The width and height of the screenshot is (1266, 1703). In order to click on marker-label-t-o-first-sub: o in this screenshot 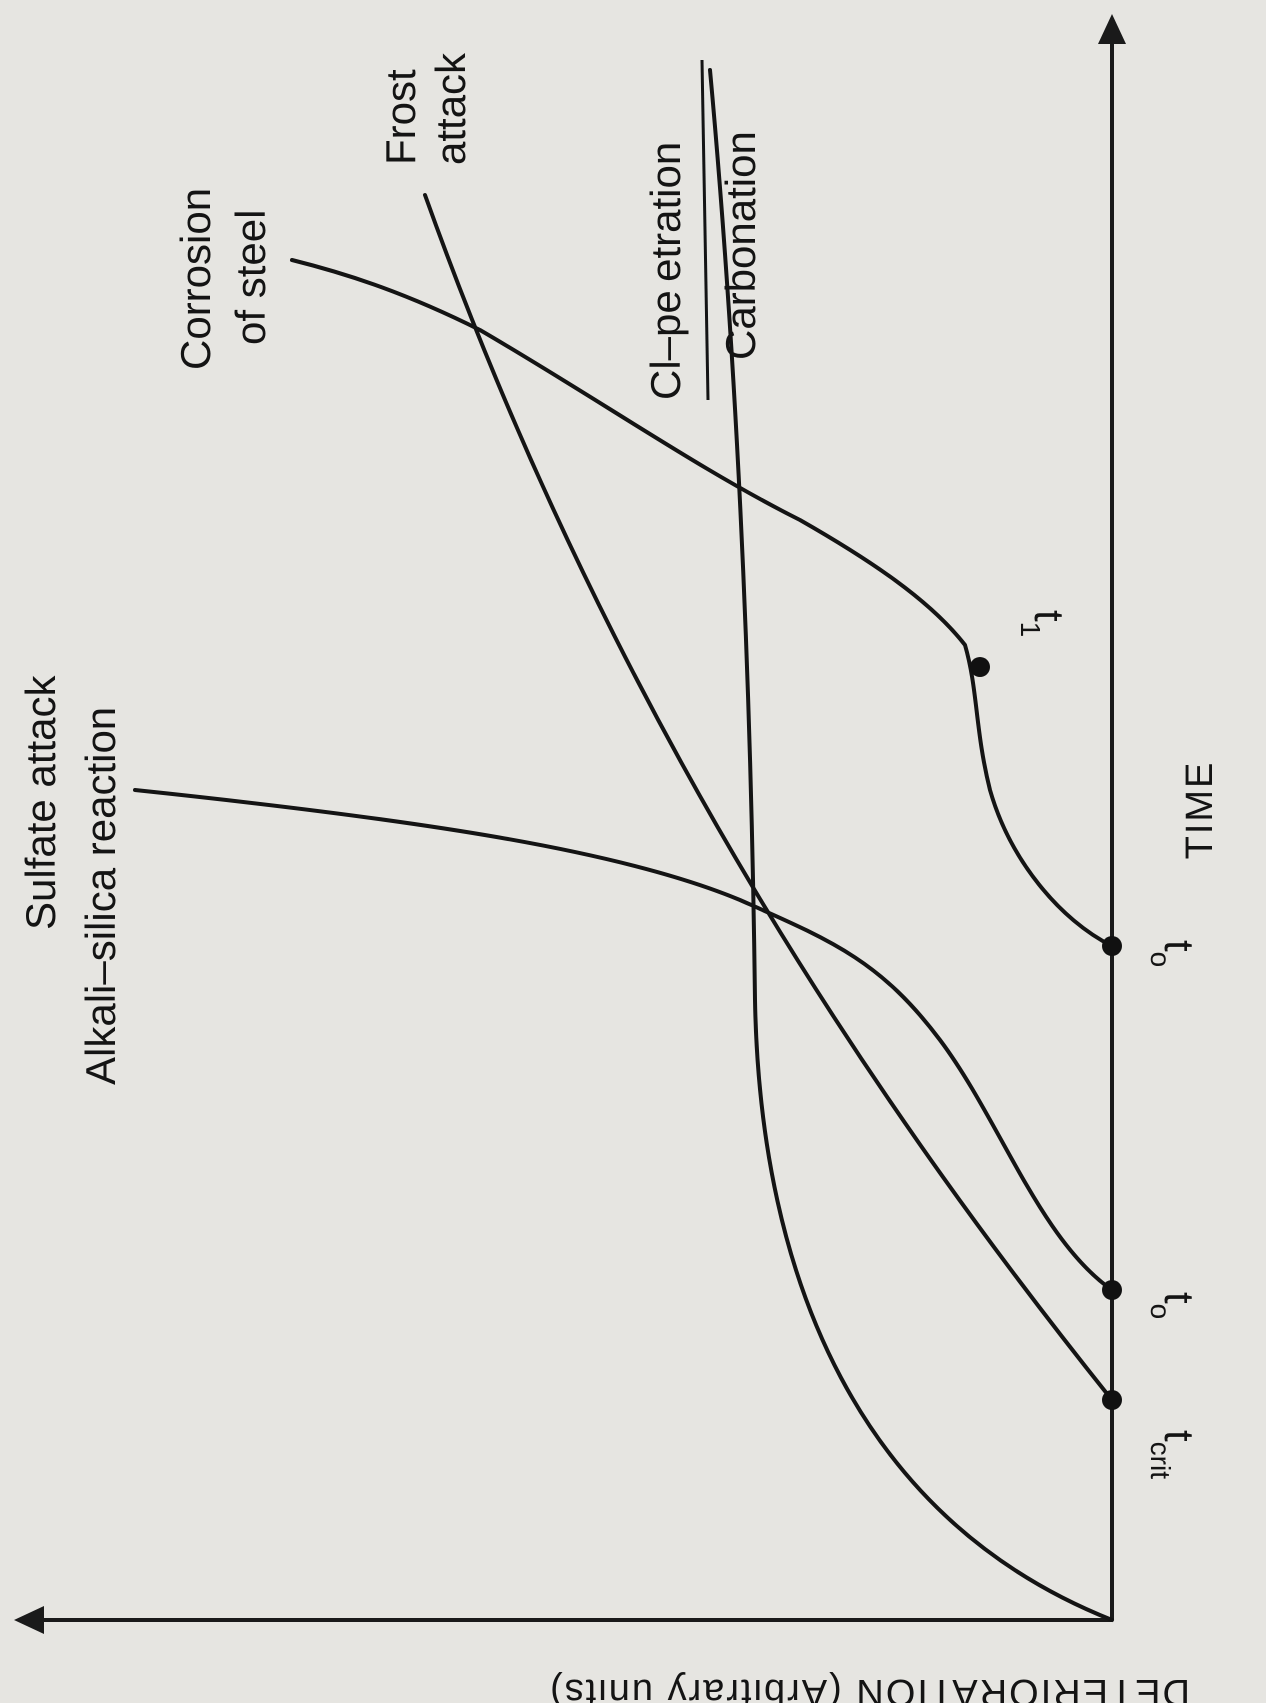, I will do `click(1160, 1312)`.